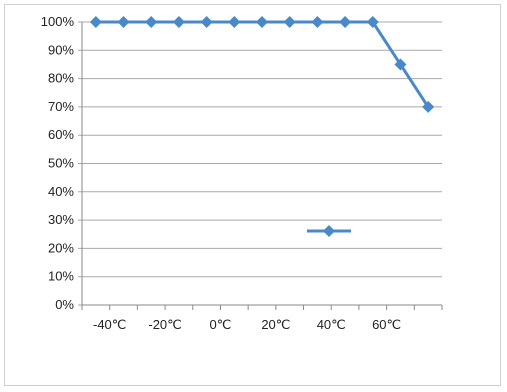 The width and height of the screenshot is (507, 392). Describe the element at coordinates (61, 219) in the screenshot. I see `y-tick-label: 30%` at that location.